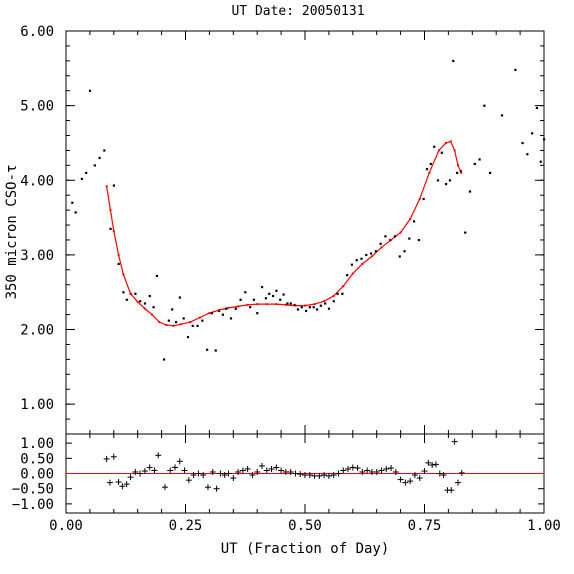 The height and width of the screenshot is (574, 574). What do you see at coordinates (66, 526) in the screenshot?
I see `x-tick-label: 0.00` at bounding box center [66, 526].